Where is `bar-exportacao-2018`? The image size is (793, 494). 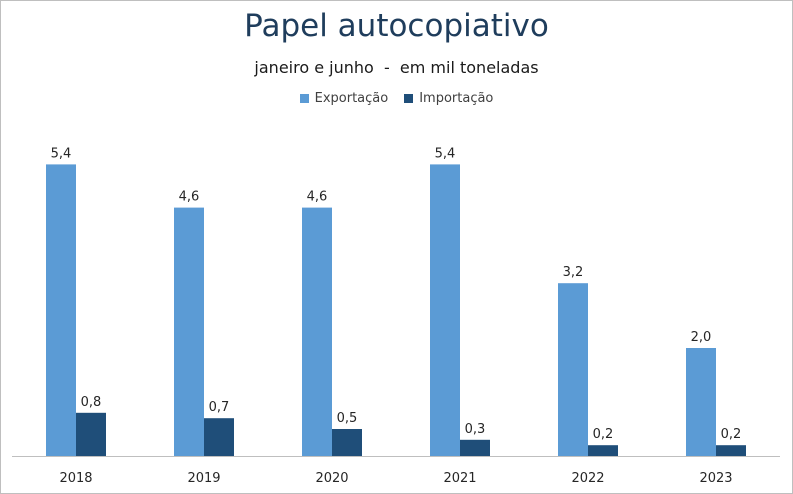
bar-exportacao-2018 is located at coordinates (61, 310).